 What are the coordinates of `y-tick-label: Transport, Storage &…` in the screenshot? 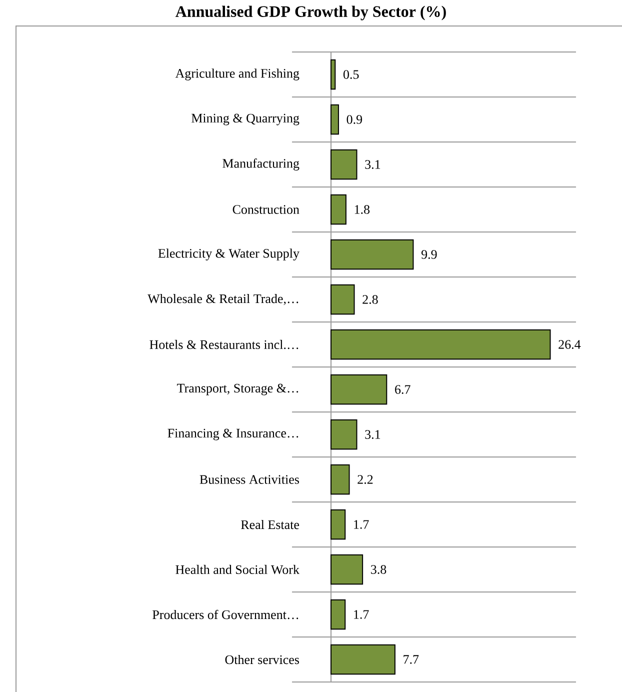 It's located at (237, 390).